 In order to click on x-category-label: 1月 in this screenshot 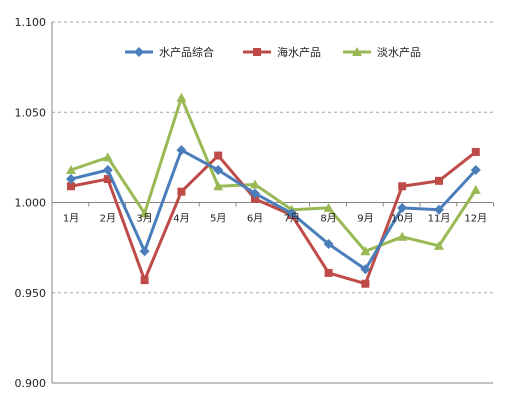, I will do `click(71, 219)`.